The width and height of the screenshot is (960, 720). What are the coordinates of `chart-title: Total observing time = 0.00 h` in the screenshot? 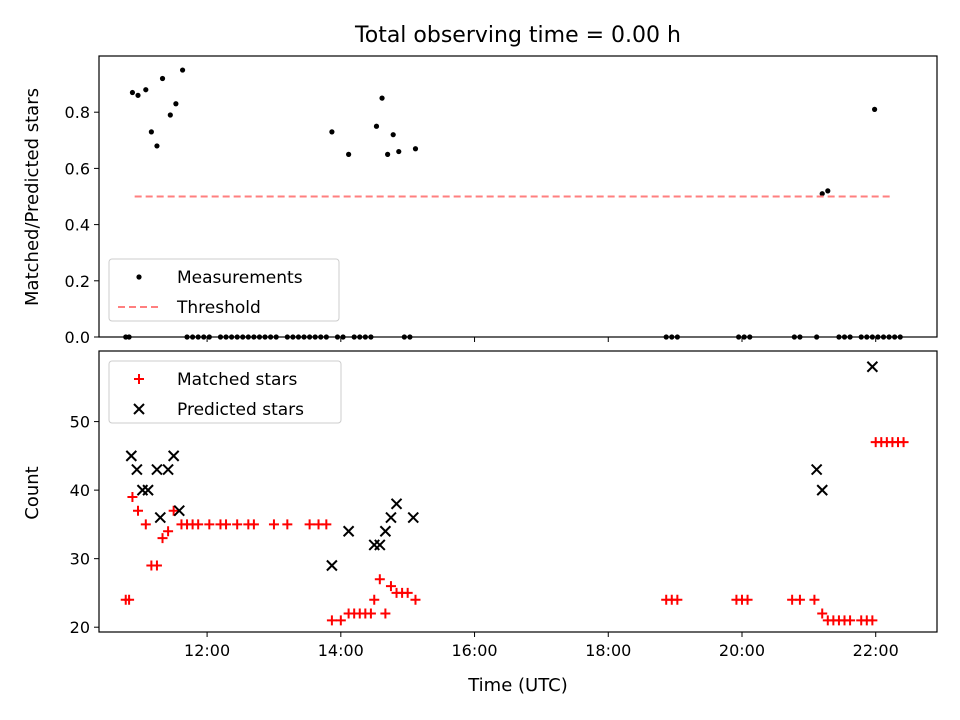 It's located at (517, 35).